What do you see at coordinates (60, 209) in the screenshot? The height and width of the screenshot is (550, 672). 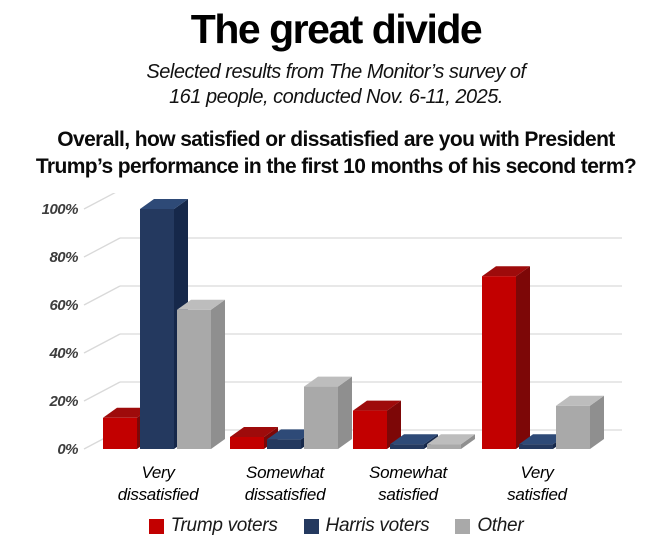 I see `y-axis-tick-label: 100%` at bounding box center [60, 209].